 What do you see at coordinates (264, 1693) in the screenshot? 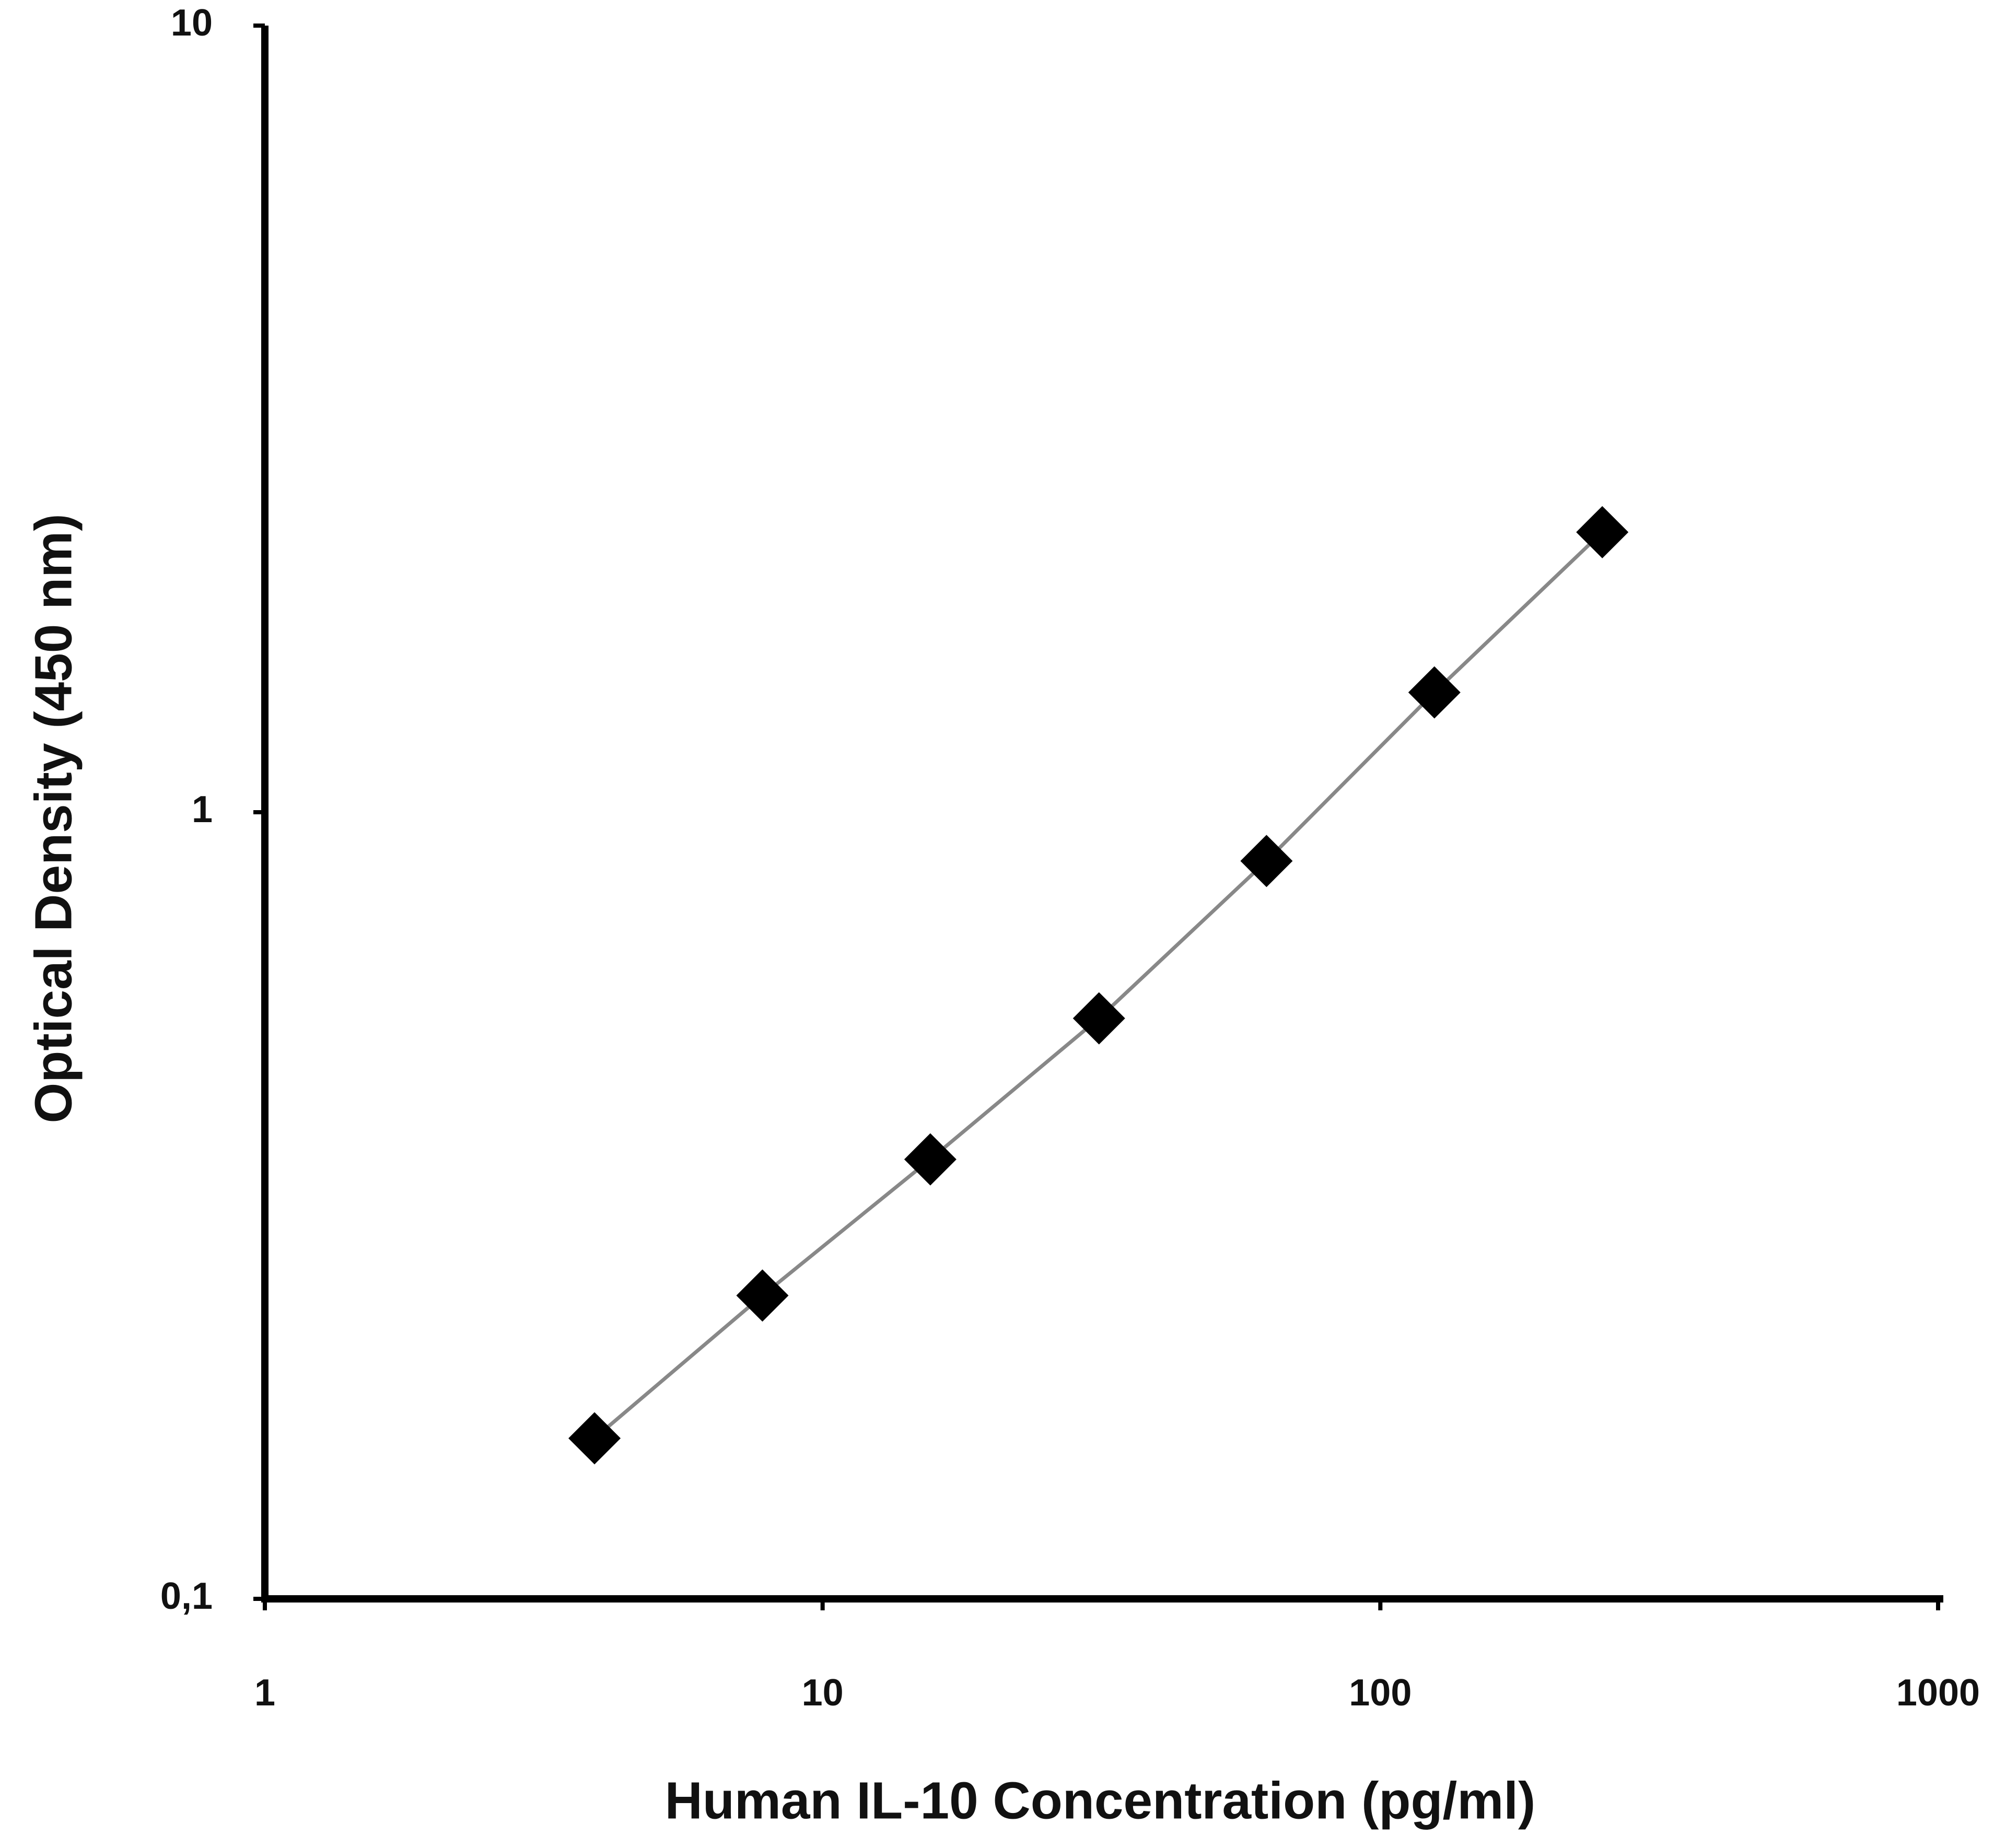
I see `x-tick-label: 1` at bounding box center [264, 1693].